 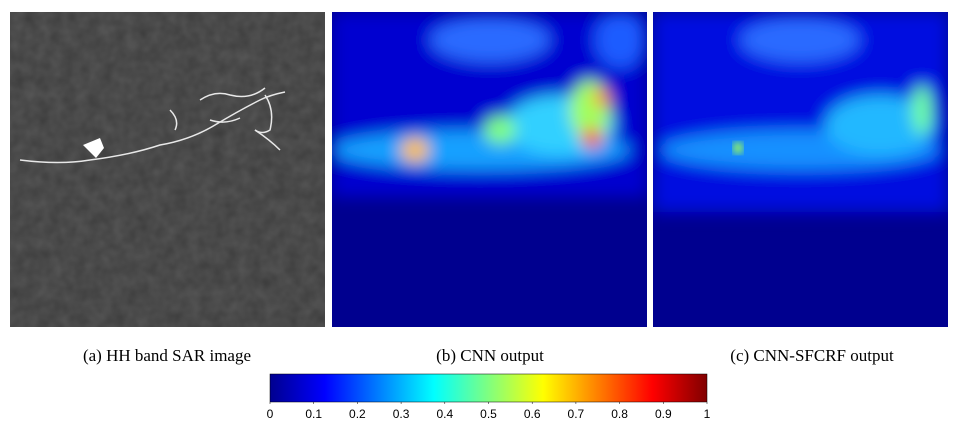 What do you see at coordinates (167, 355) in the screenshot?
I see `panel-caption: (a) HH band SAR image` at bounding box center [167, 355].